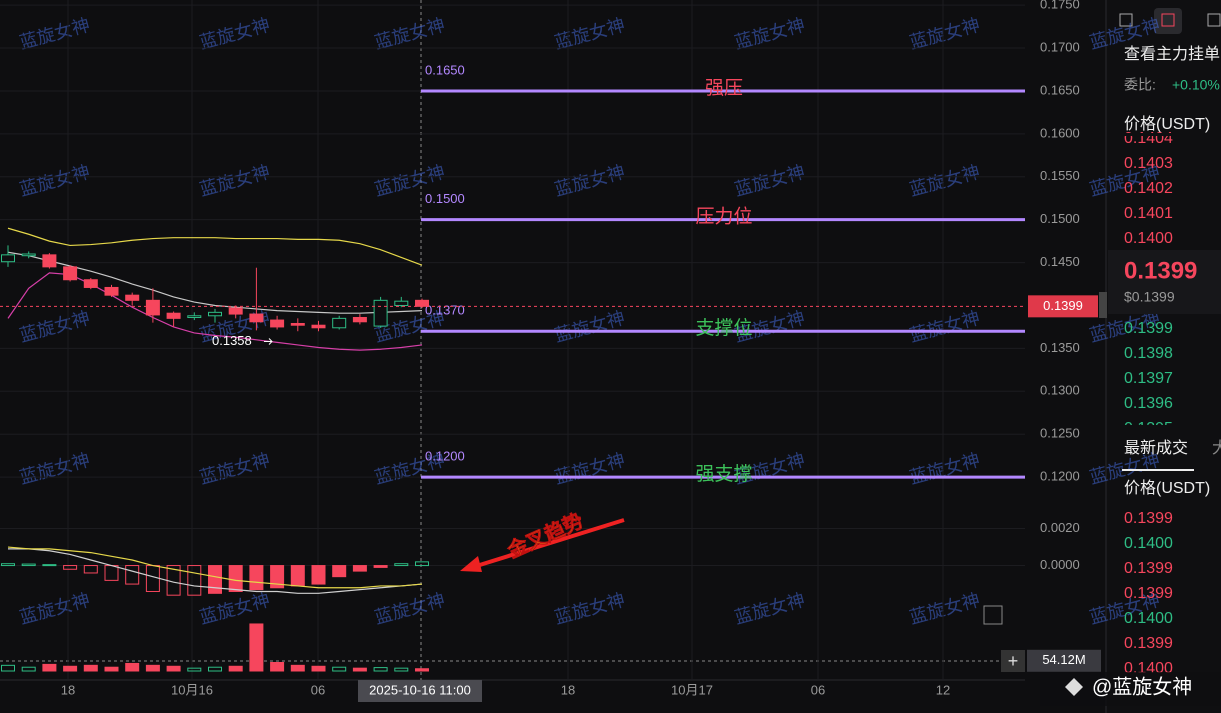 The height and width of the screenshot is (713, 1221). Describe the element at coordinates (1216, 448) in the screenshot. I see `panel-text: 大` at that location.